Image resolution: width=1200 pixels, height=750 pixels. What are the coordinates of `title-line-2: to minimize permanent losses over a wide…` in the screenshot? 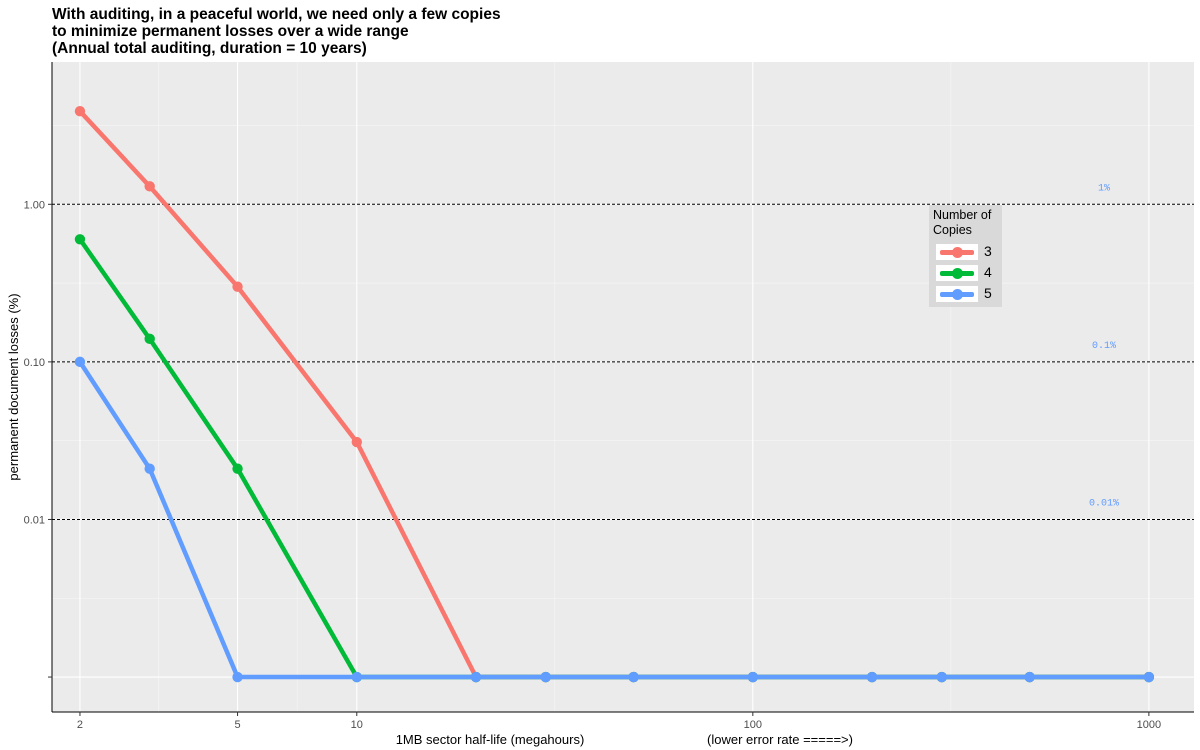 It's located at (230, 31).